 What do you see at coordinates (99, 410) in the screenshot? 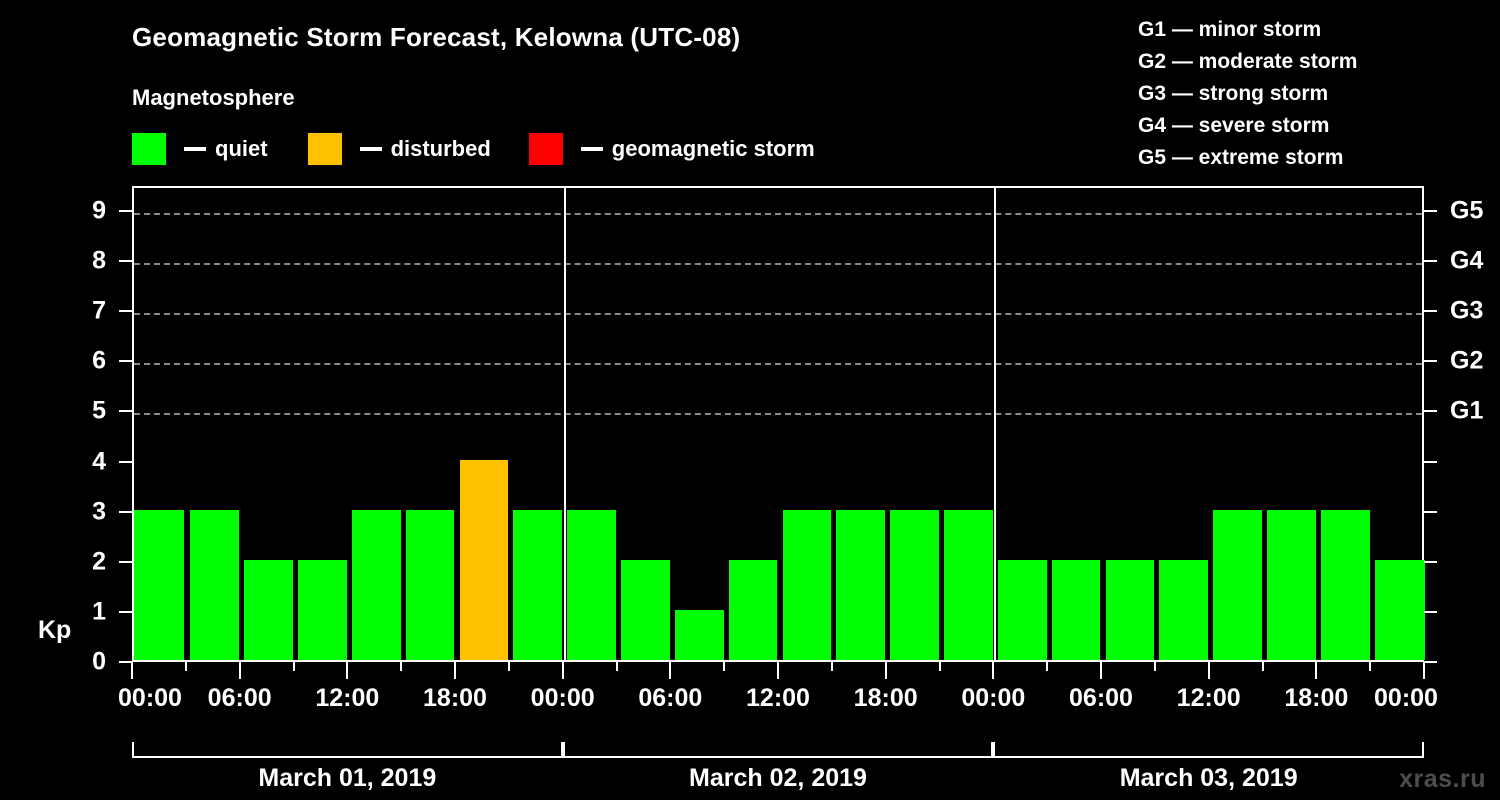
I see `y-tick-label-5: 5` at bounding box center [99, 410].